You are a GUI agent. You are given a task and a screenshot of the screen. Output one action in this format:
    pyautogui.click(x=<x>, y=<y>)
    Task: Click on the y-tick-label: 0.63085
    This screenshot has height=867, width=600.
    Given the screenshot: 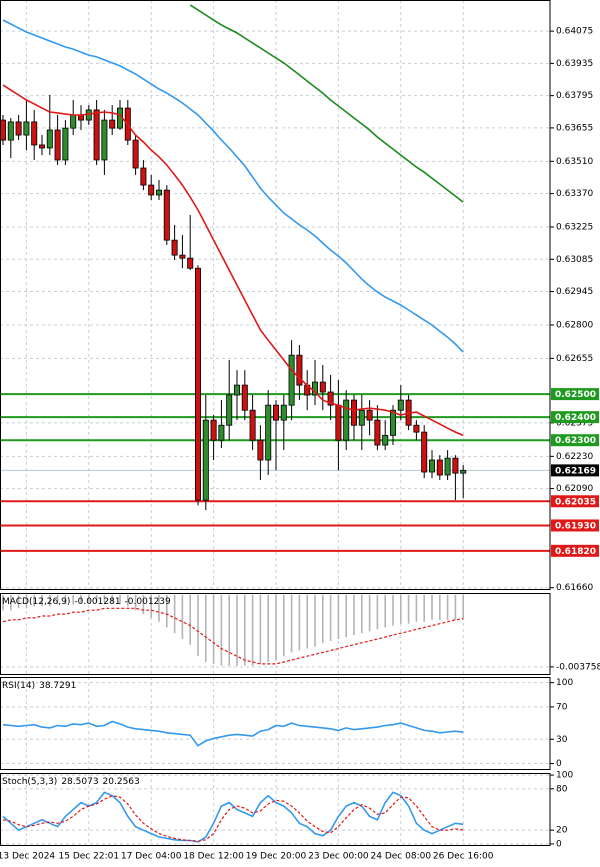 What is the action you would take?
    pyautogui.click(x=574, y=260)
    